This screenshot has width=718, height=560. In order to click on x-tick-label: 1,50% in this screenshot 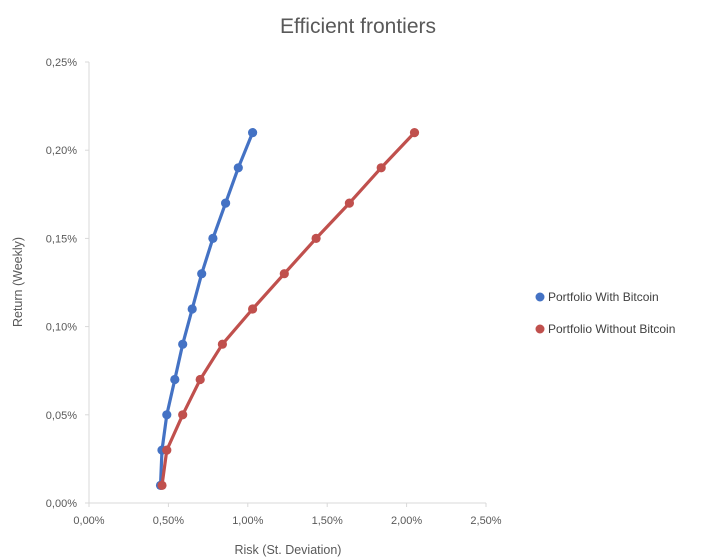, I will do `click(327, 521)`.